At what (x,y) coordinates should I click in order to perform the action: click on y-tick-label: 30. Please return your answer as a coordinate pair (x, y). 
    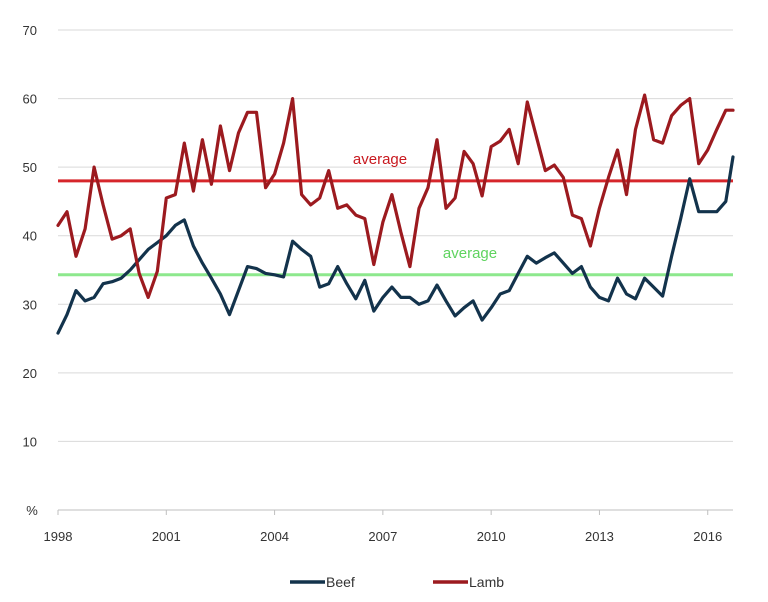
    Looking at the image, I should click on (30, 304).